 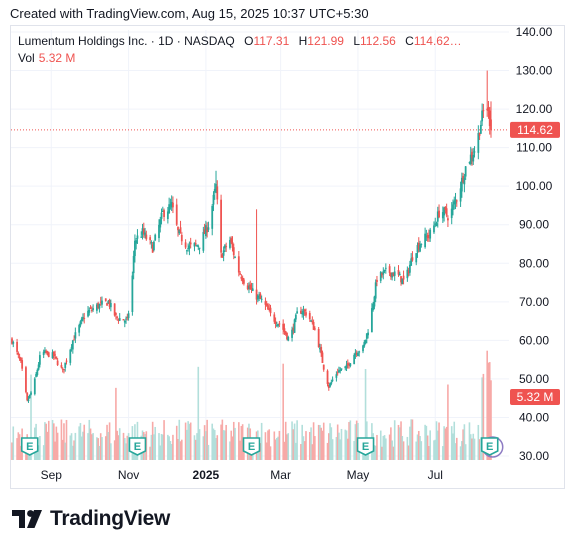 What do you see at coordinates (534, 71) in the screenshot?
I see `y-tick-label: 130.00` at bounding box center [534, 71].